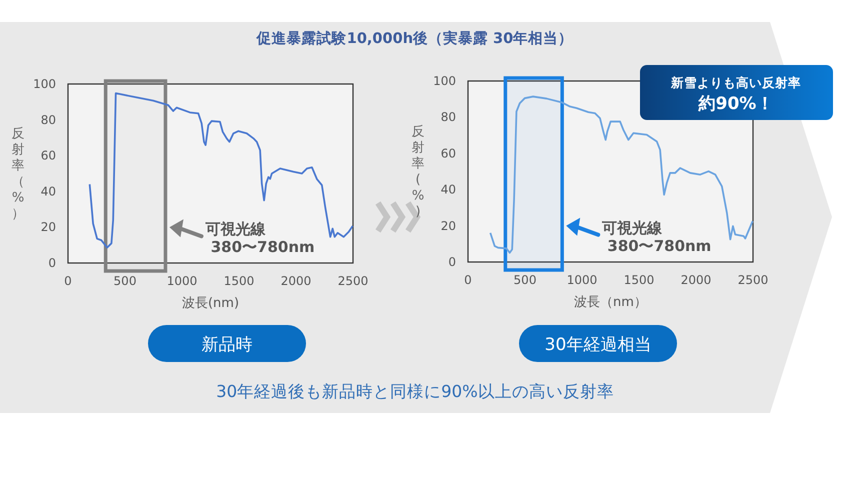 Image resolution: width=842 pixels, height=483 pixels. What do you see at coordinates (621, 175) in the screenshot?
I see `line-series` at bounding box center [621, 175].